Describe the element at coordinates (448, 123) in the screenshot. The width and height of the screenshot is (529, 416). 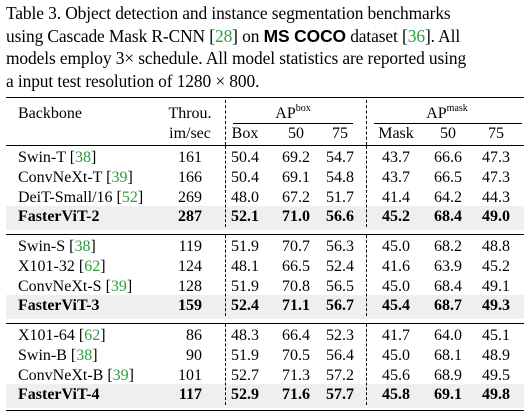
I see `ap-mask-underline` at that location.